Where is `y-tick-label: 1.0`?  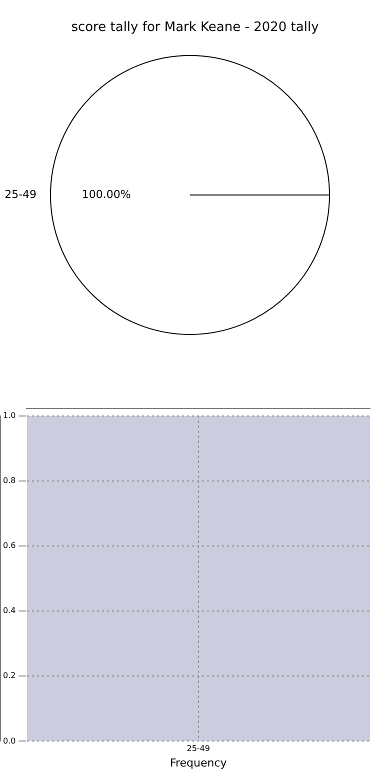
y-tick-label: 1.0 is located at coordinates (9, 415).